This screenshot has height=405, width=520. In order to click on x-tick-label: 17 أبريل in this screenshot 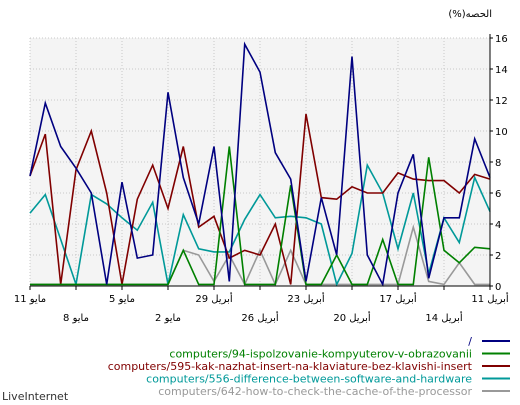, I will do `click(398, 298)`.